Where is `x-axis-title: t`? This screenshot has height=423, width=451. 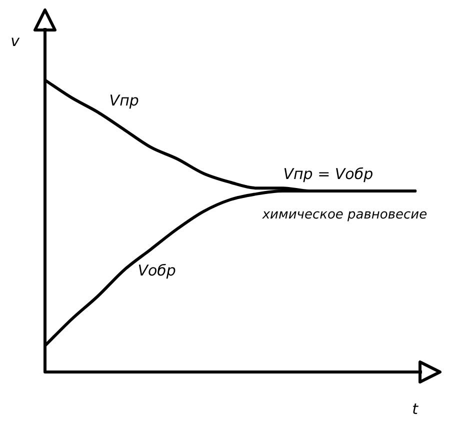 x-axis-title: t is located at coordinates (416, 409).